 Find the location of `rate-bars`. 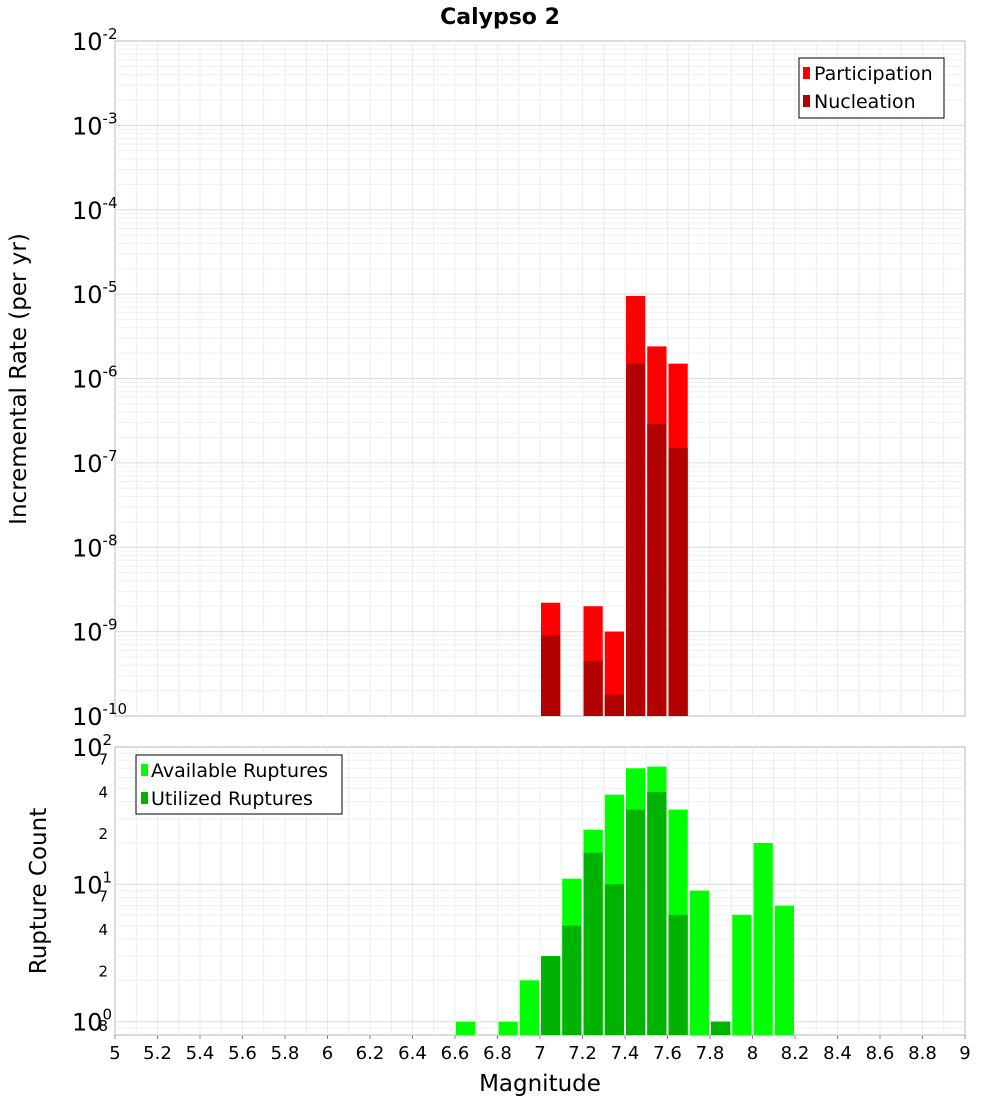

rate-bars is located at coordinates (614, 506).